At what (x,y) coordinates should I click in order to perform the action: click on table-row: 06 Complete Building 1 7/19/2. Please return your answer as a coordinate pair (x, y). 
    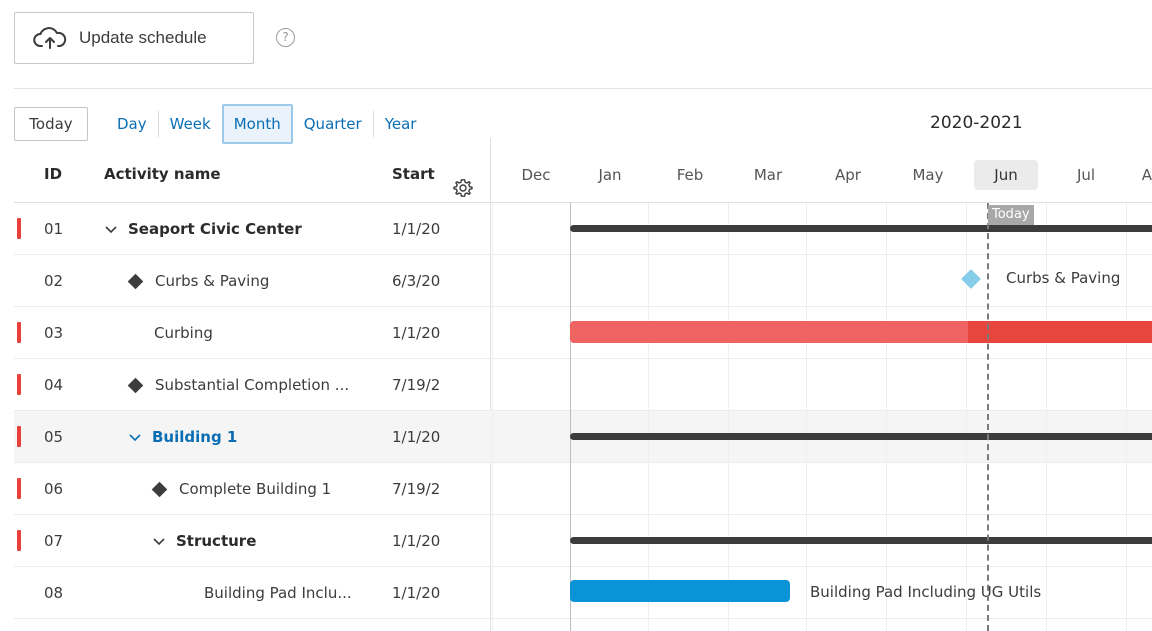
    Looking at the image, I should click on (583, 489).